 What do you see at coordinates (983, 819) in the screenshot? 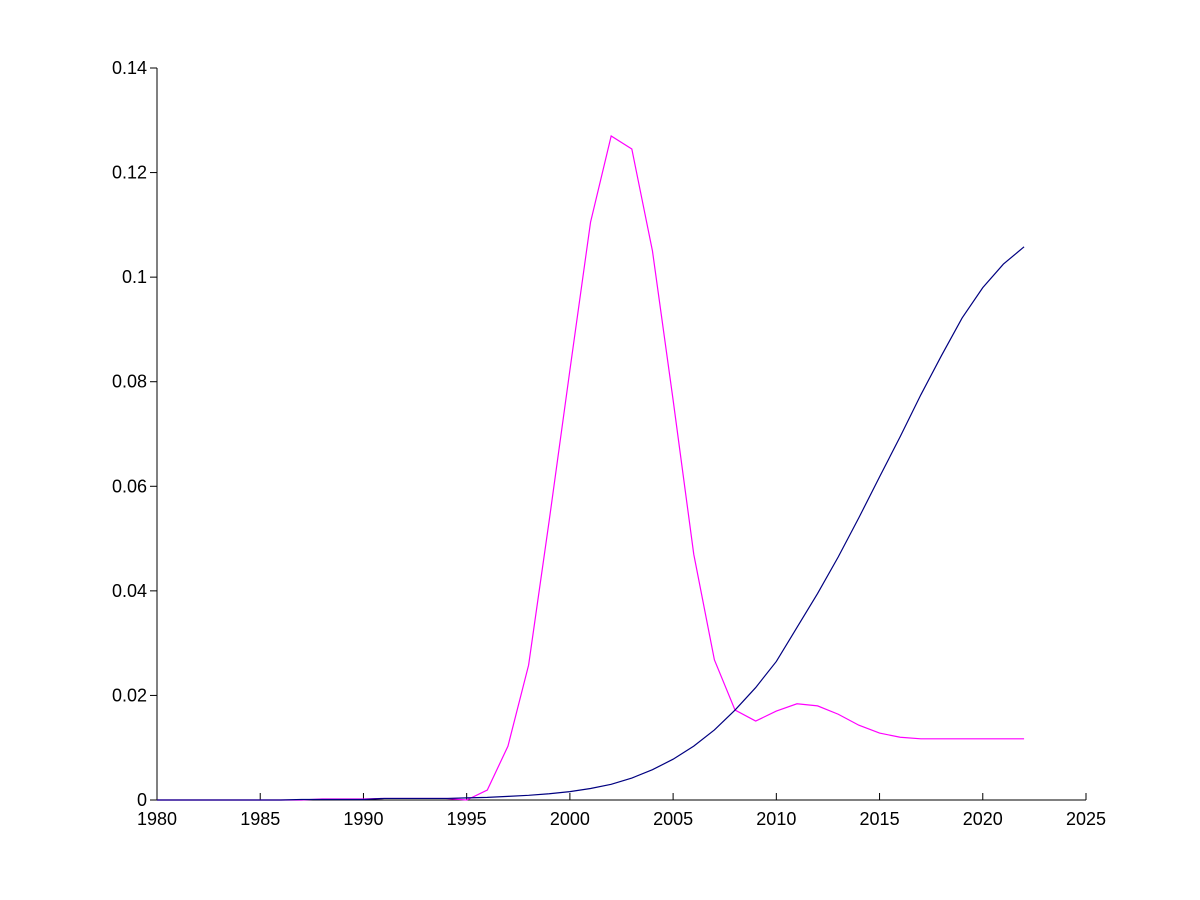
I see `x-tick-label: 2020` at bounding box center [983, 819].